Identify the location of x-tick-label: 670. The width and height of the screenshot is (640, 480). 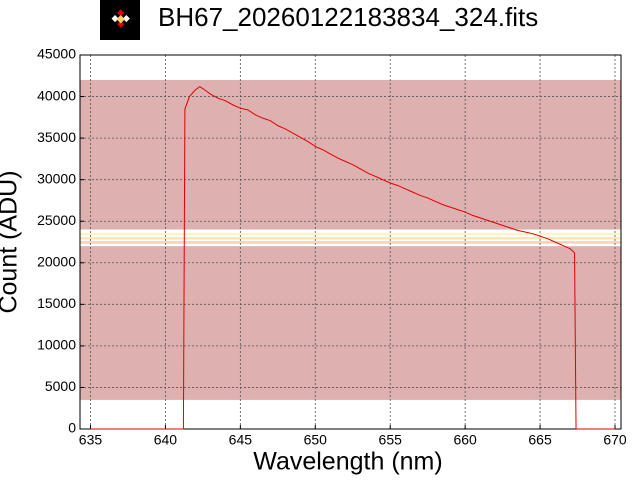
(615, 440).